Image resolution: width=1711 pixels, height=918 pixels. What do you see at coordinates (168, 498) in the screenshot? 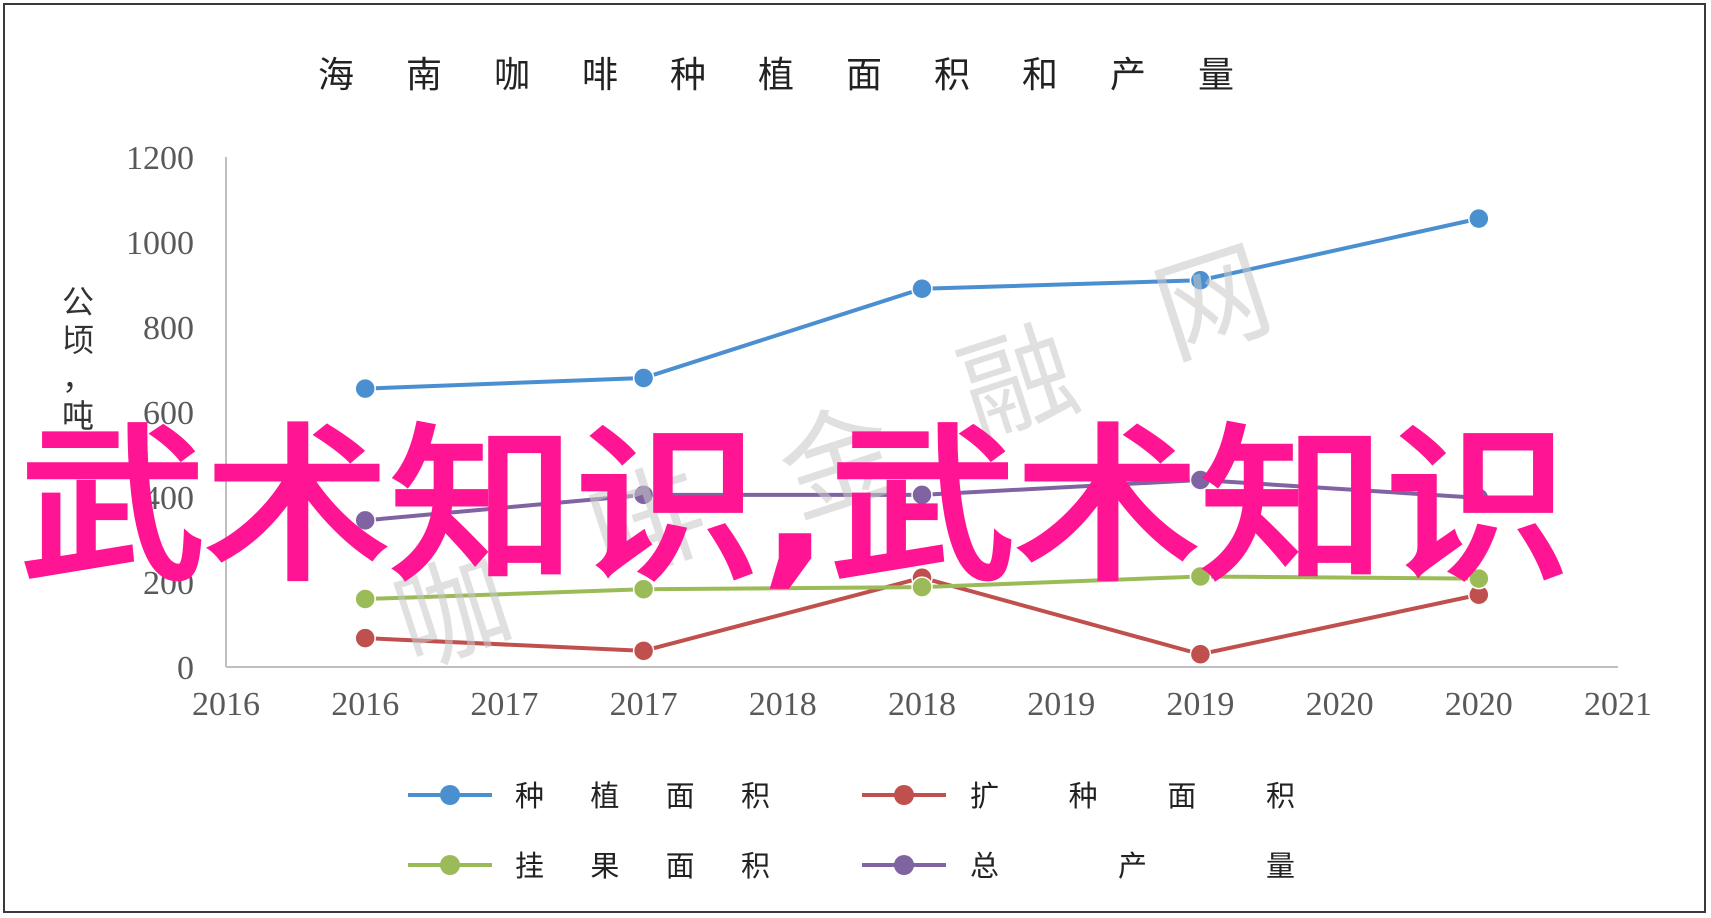
I see `y-tick-label: 400` at bounding box center [168, 498].